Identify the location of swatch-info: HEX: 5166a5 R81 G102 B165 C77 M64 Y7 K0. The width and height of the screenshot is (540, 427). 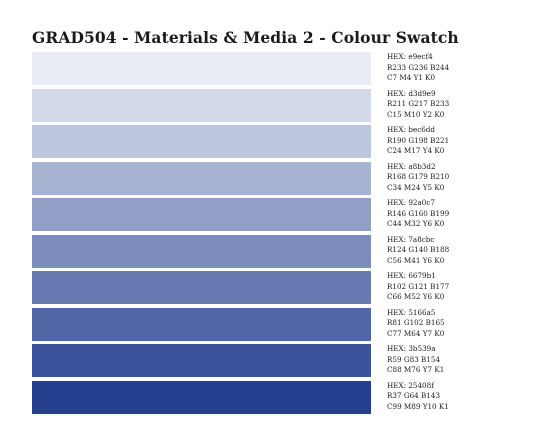
(416, 324).